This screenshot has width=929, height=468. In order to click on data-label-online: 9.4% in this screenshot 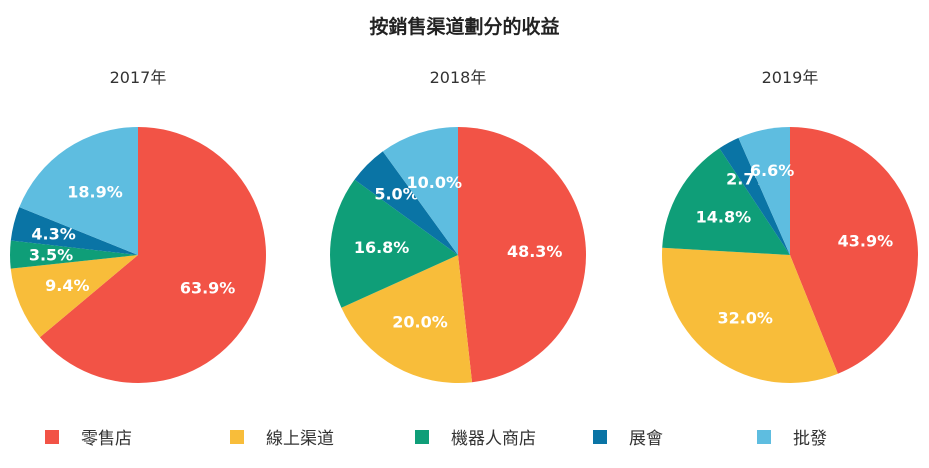, I will do `click(67, 285)`.